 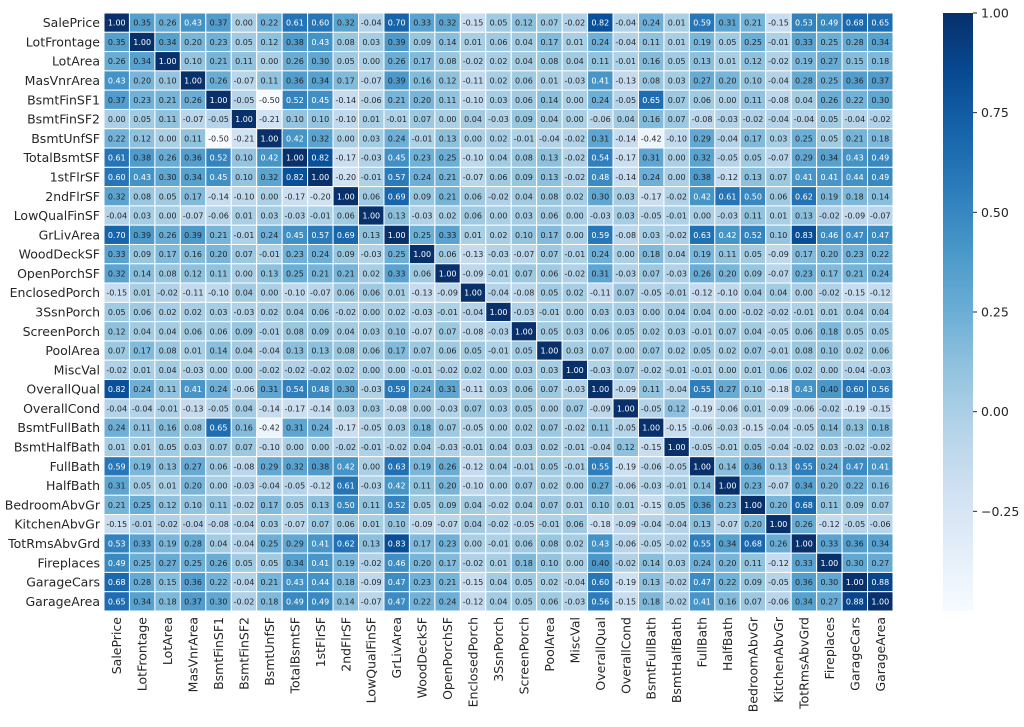 What do you see at coordinates (473, 601) in the screenshot?
I see `cell-value-label: -0.12` at bounding box center [473, 601].